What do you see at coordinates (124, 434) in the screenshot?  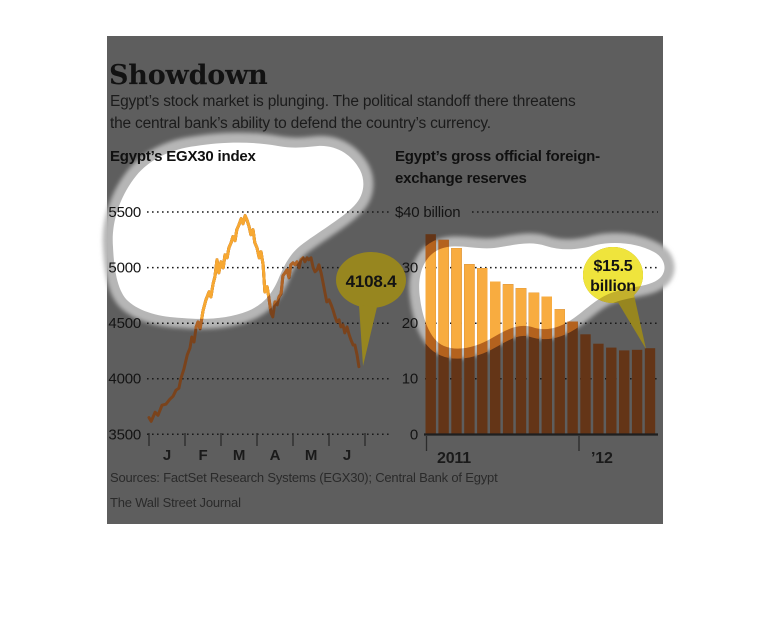 I see `y-tick-3500: 3500` at bounding box center [124, 434].